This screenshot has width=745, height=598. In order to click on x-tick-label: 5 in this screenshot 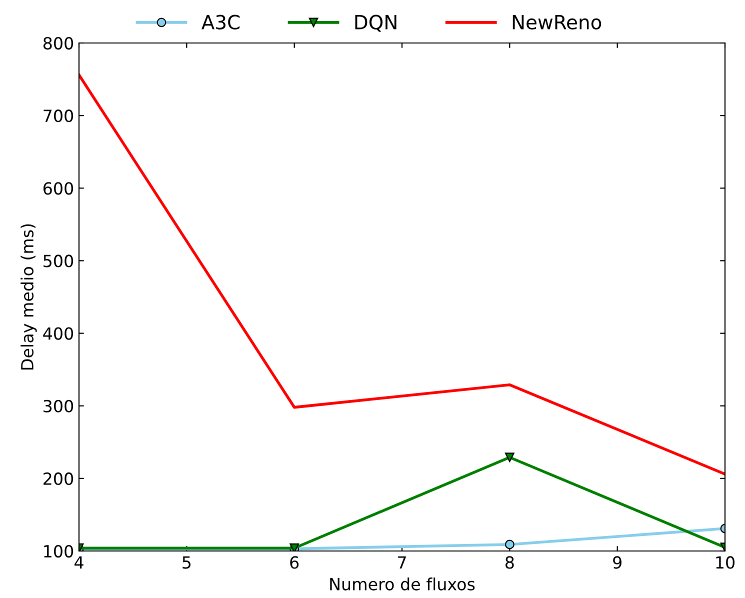, I will do `click(186, 562)`.